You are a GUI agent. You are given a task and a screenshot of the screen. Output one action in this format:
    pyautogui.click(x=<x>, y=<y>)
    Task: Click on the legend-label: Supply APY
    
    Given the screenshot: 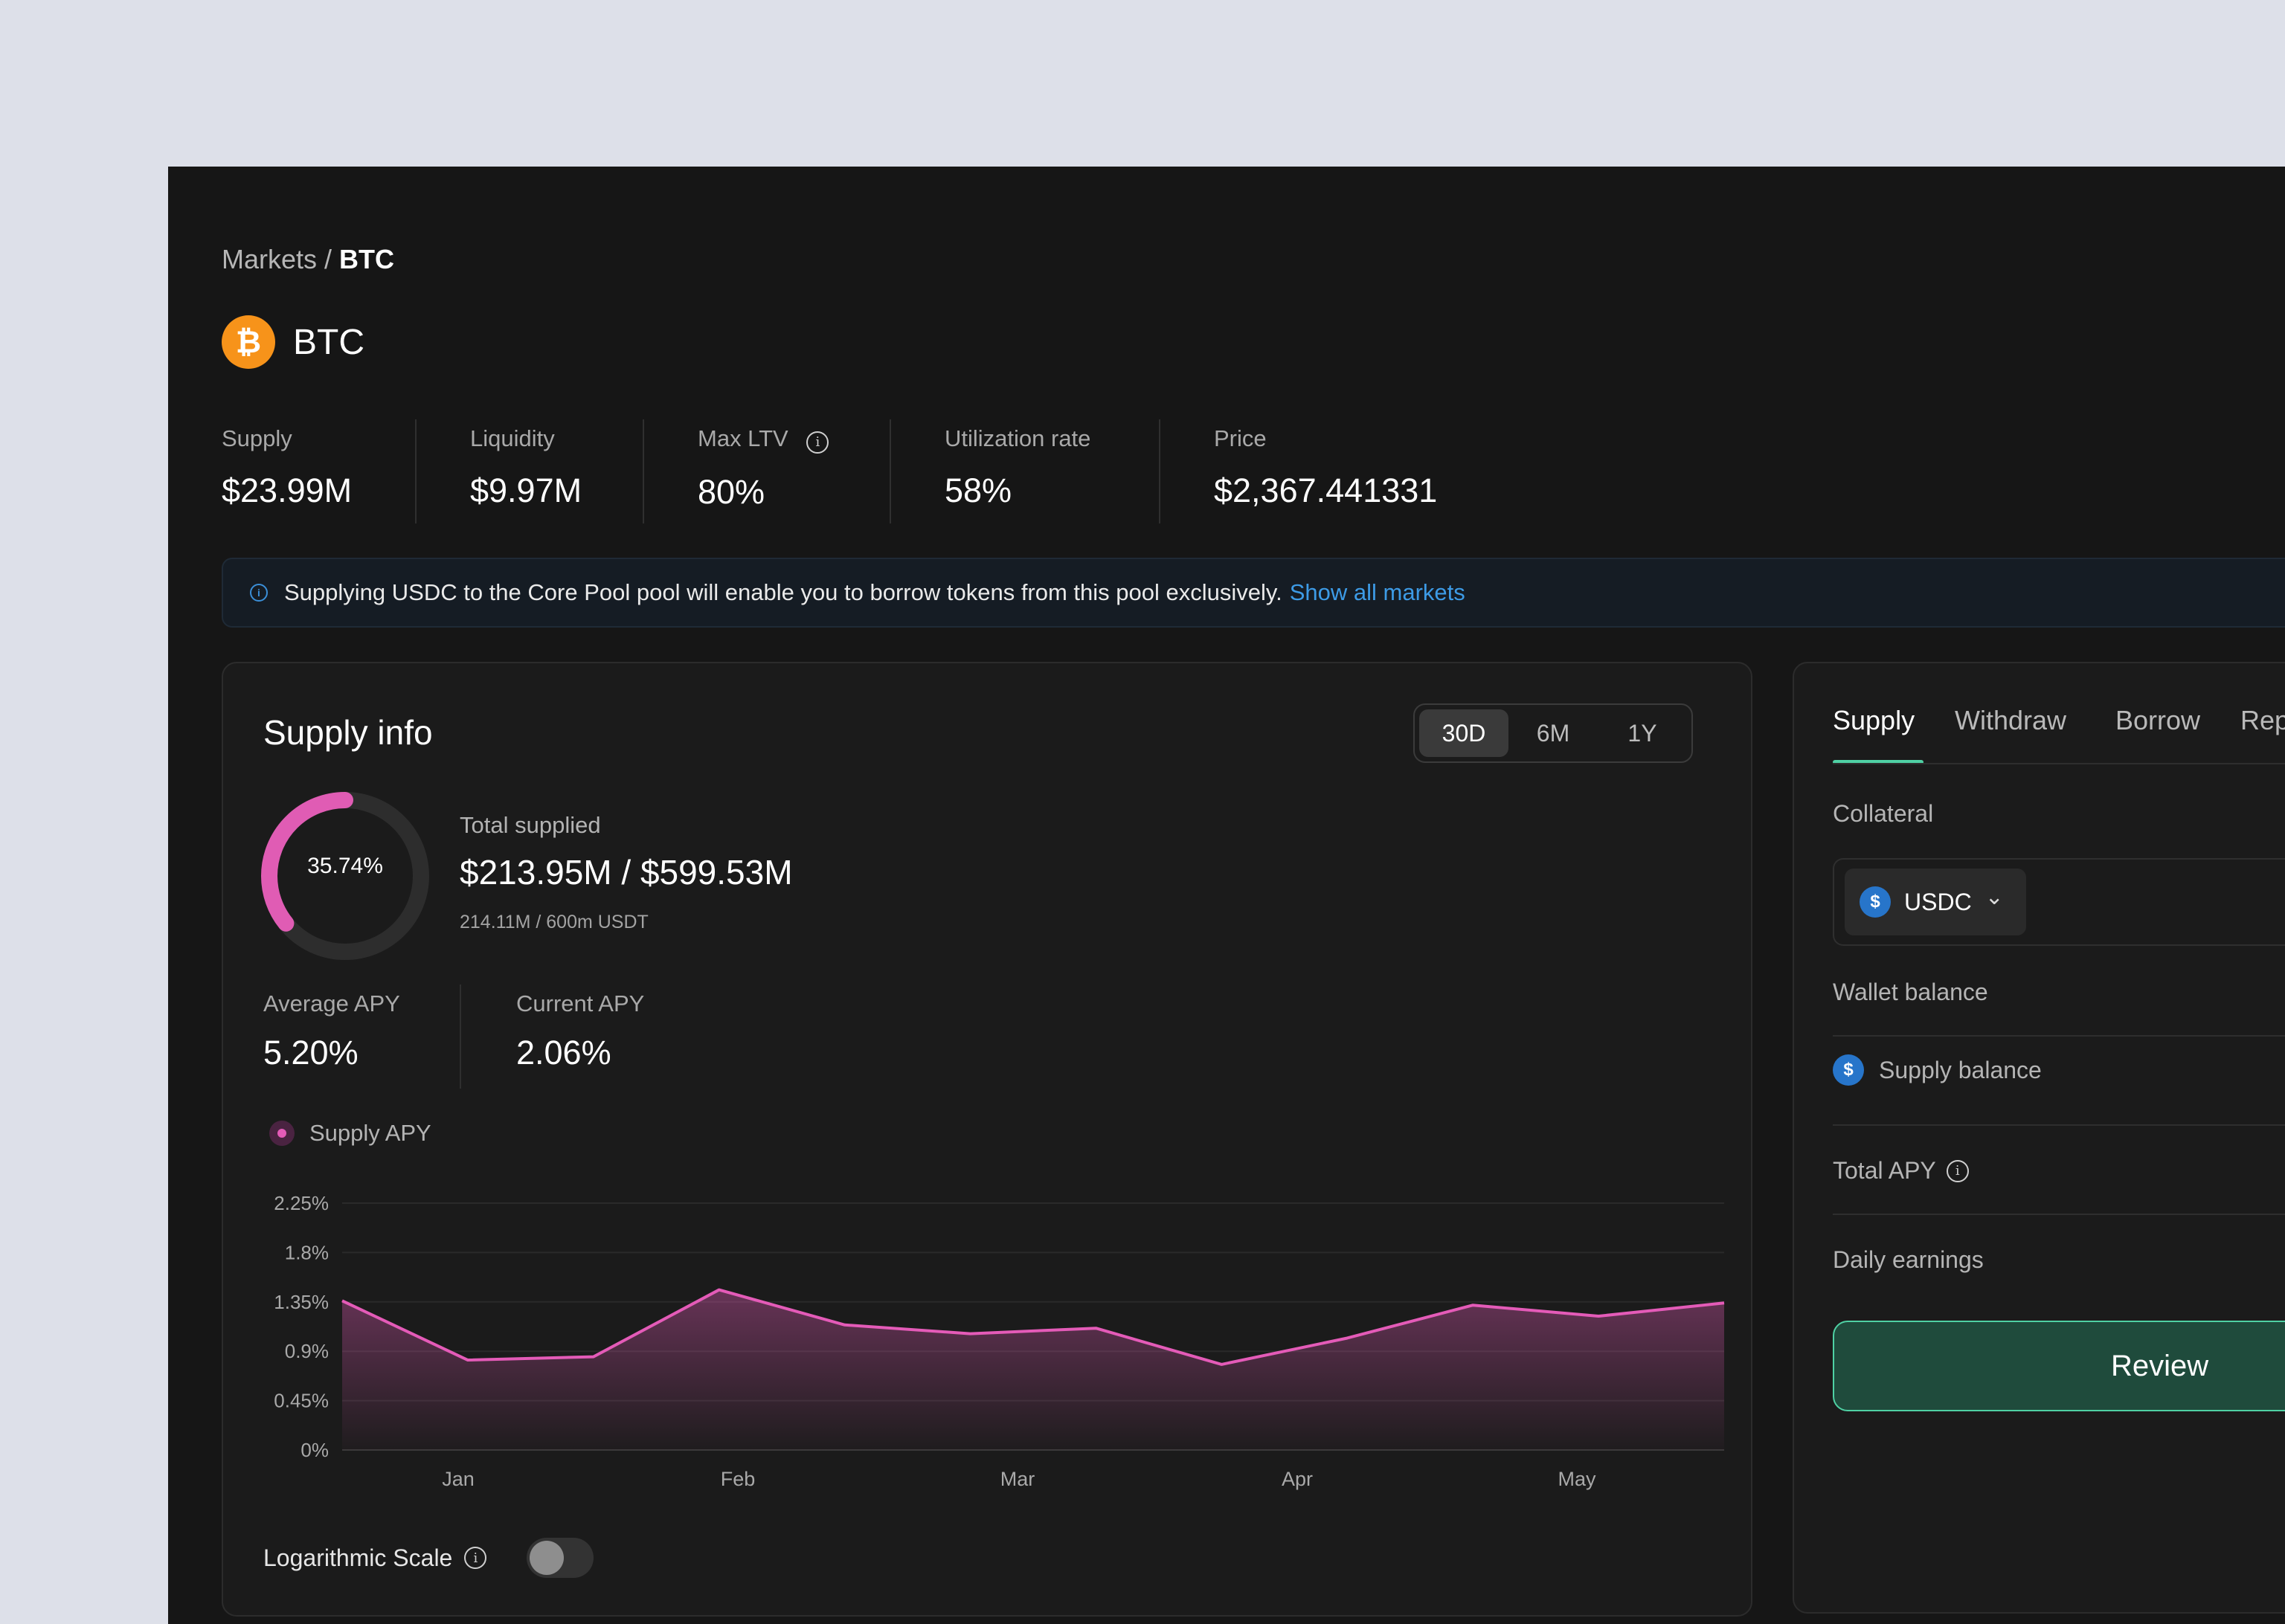 What is the action you would take?
    pyautogui.click(x=370, y=1133)
    